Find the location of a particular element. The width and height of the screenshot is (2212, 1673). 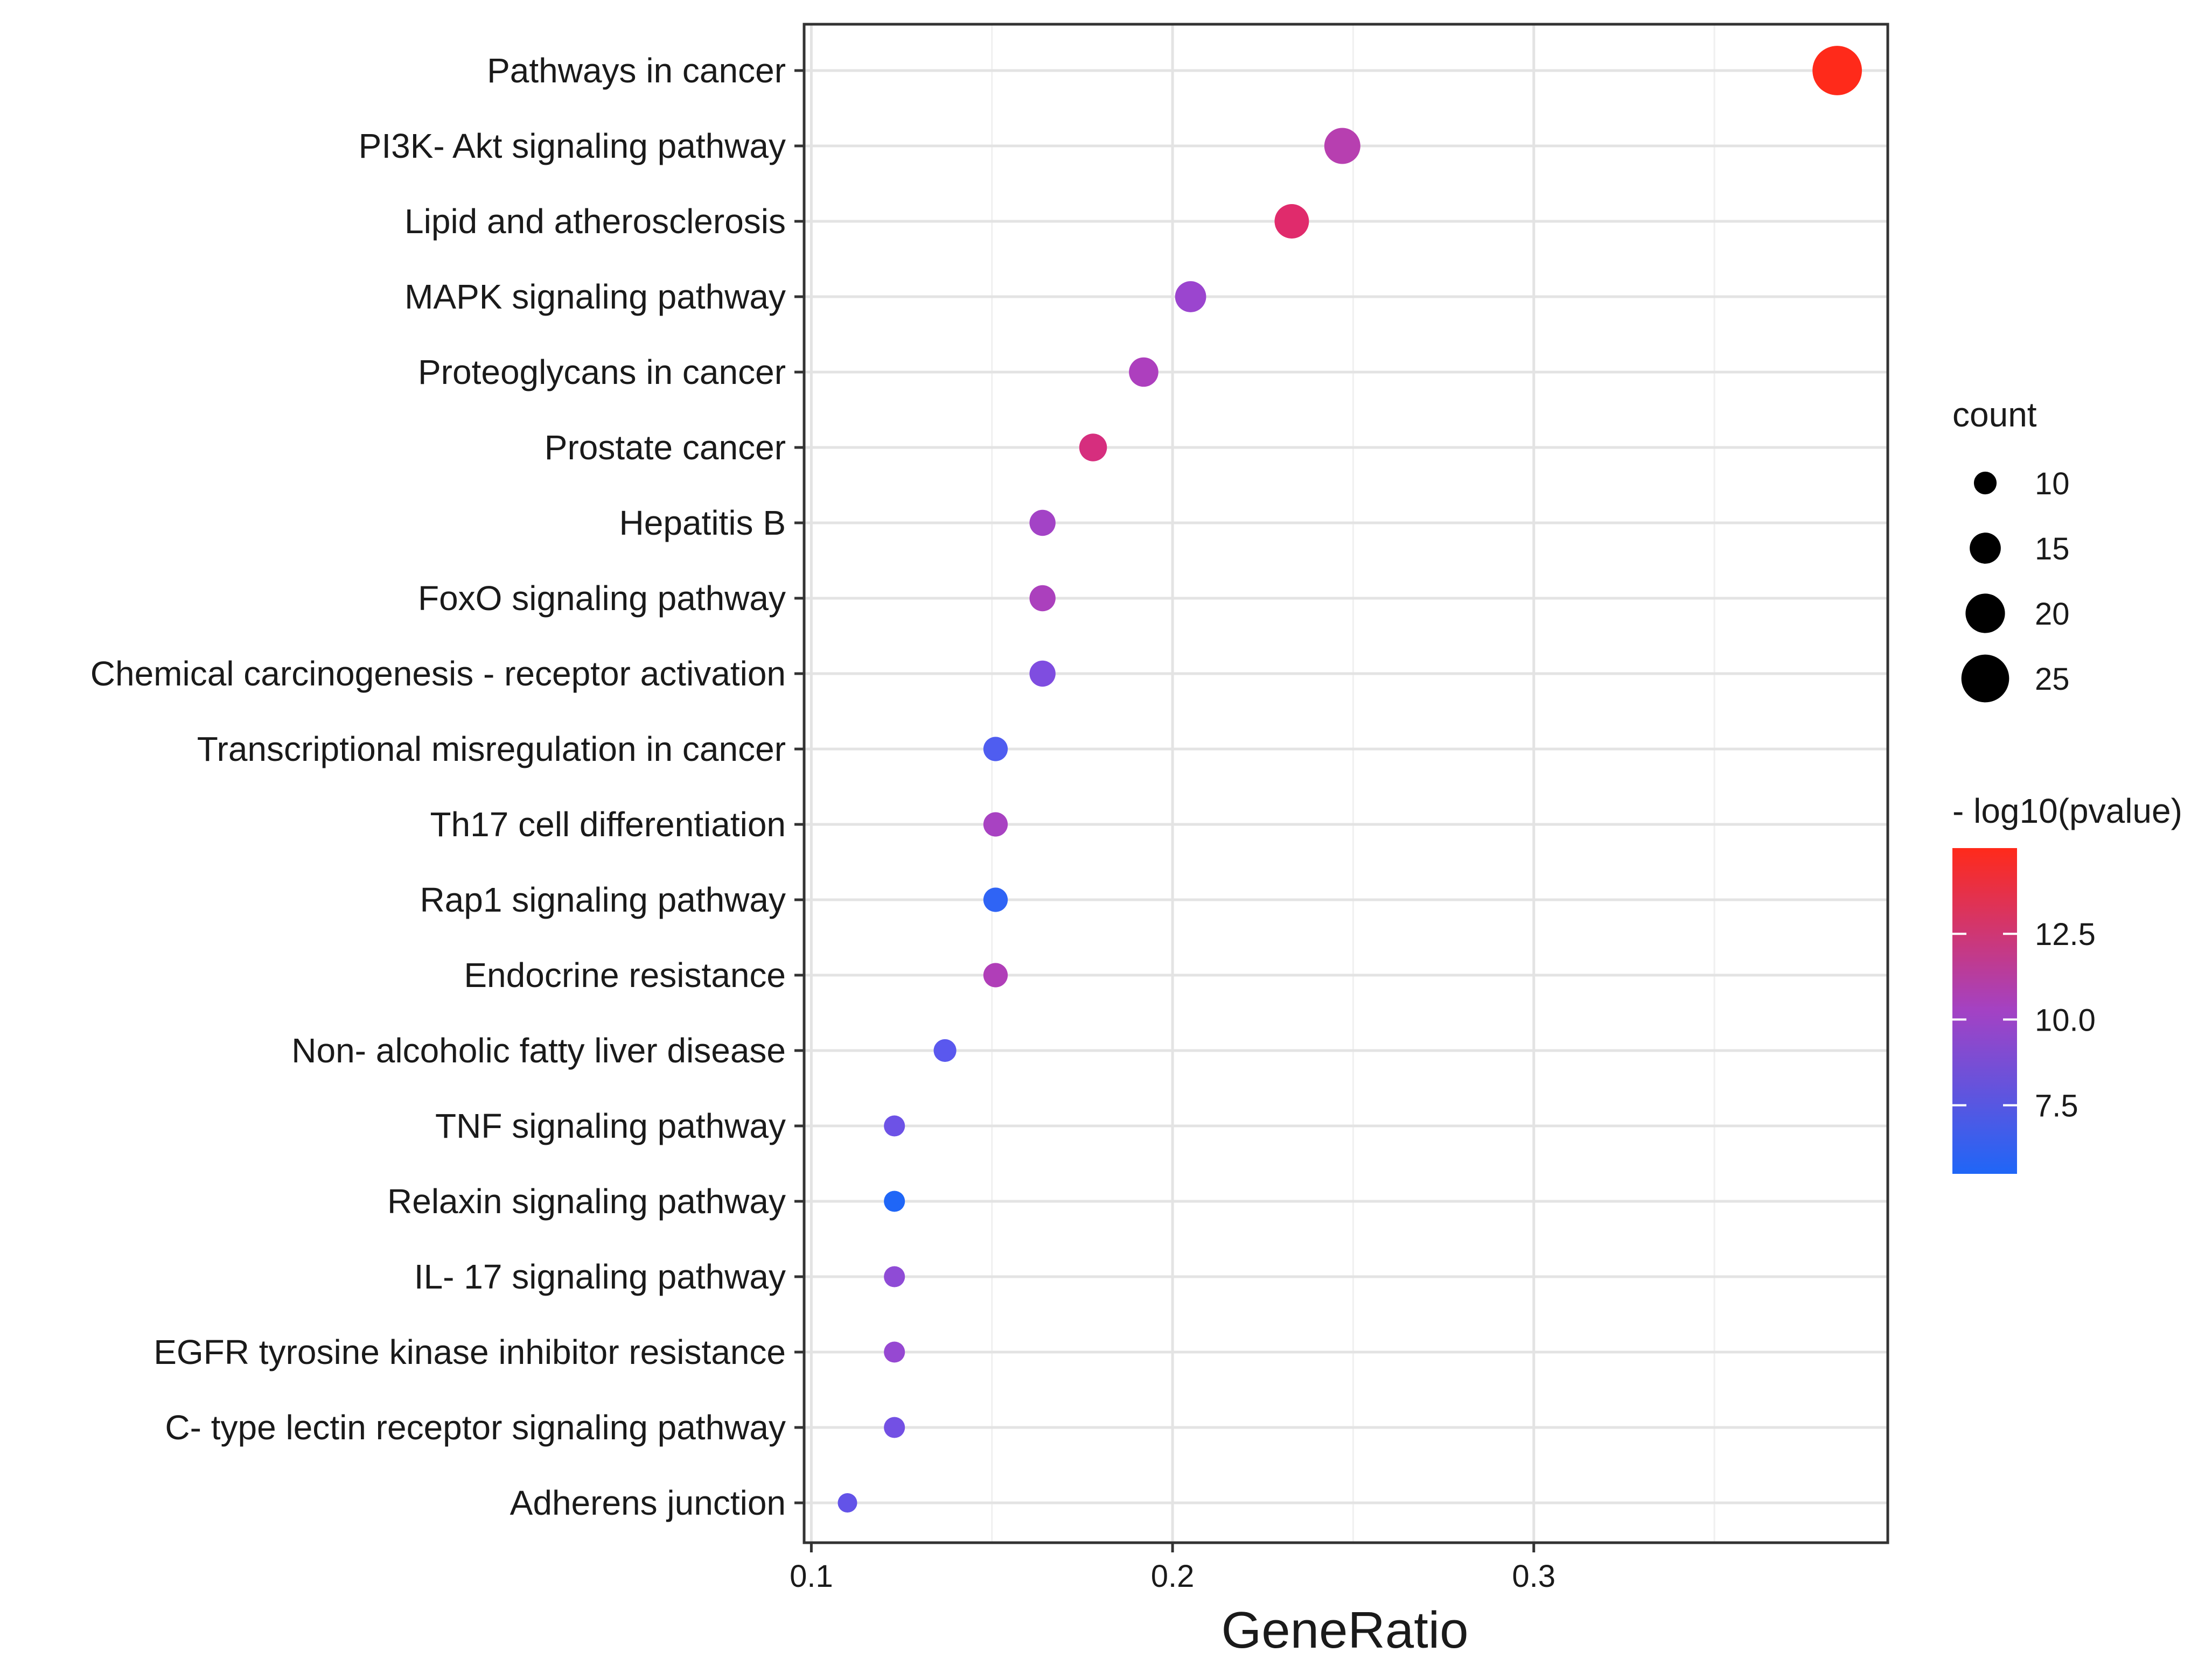

colorbar-tick-label: 7.5 is located at coordinates (2056, 1106).